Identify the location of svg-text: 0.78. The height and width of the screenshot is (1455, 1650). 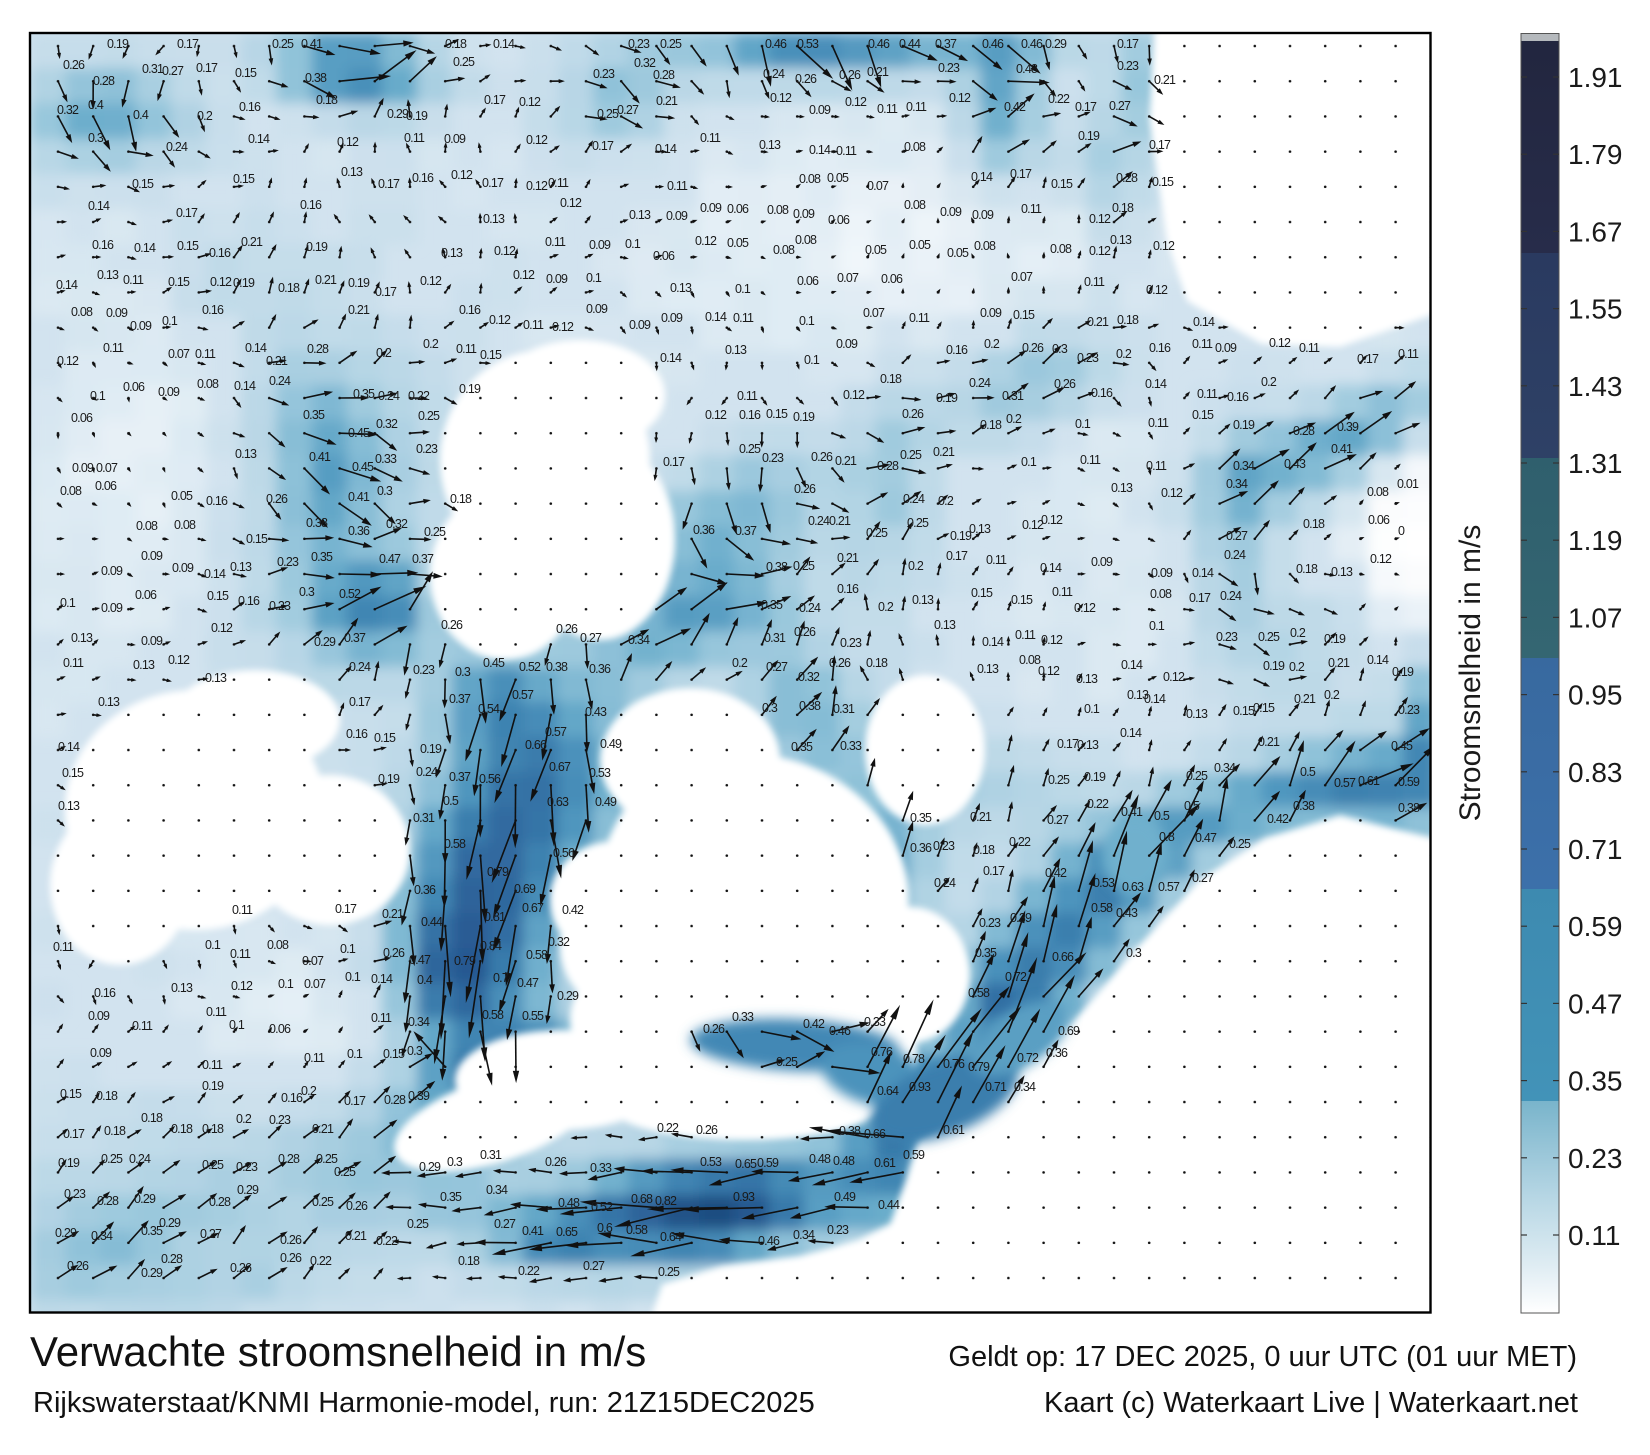
(914, 1059).